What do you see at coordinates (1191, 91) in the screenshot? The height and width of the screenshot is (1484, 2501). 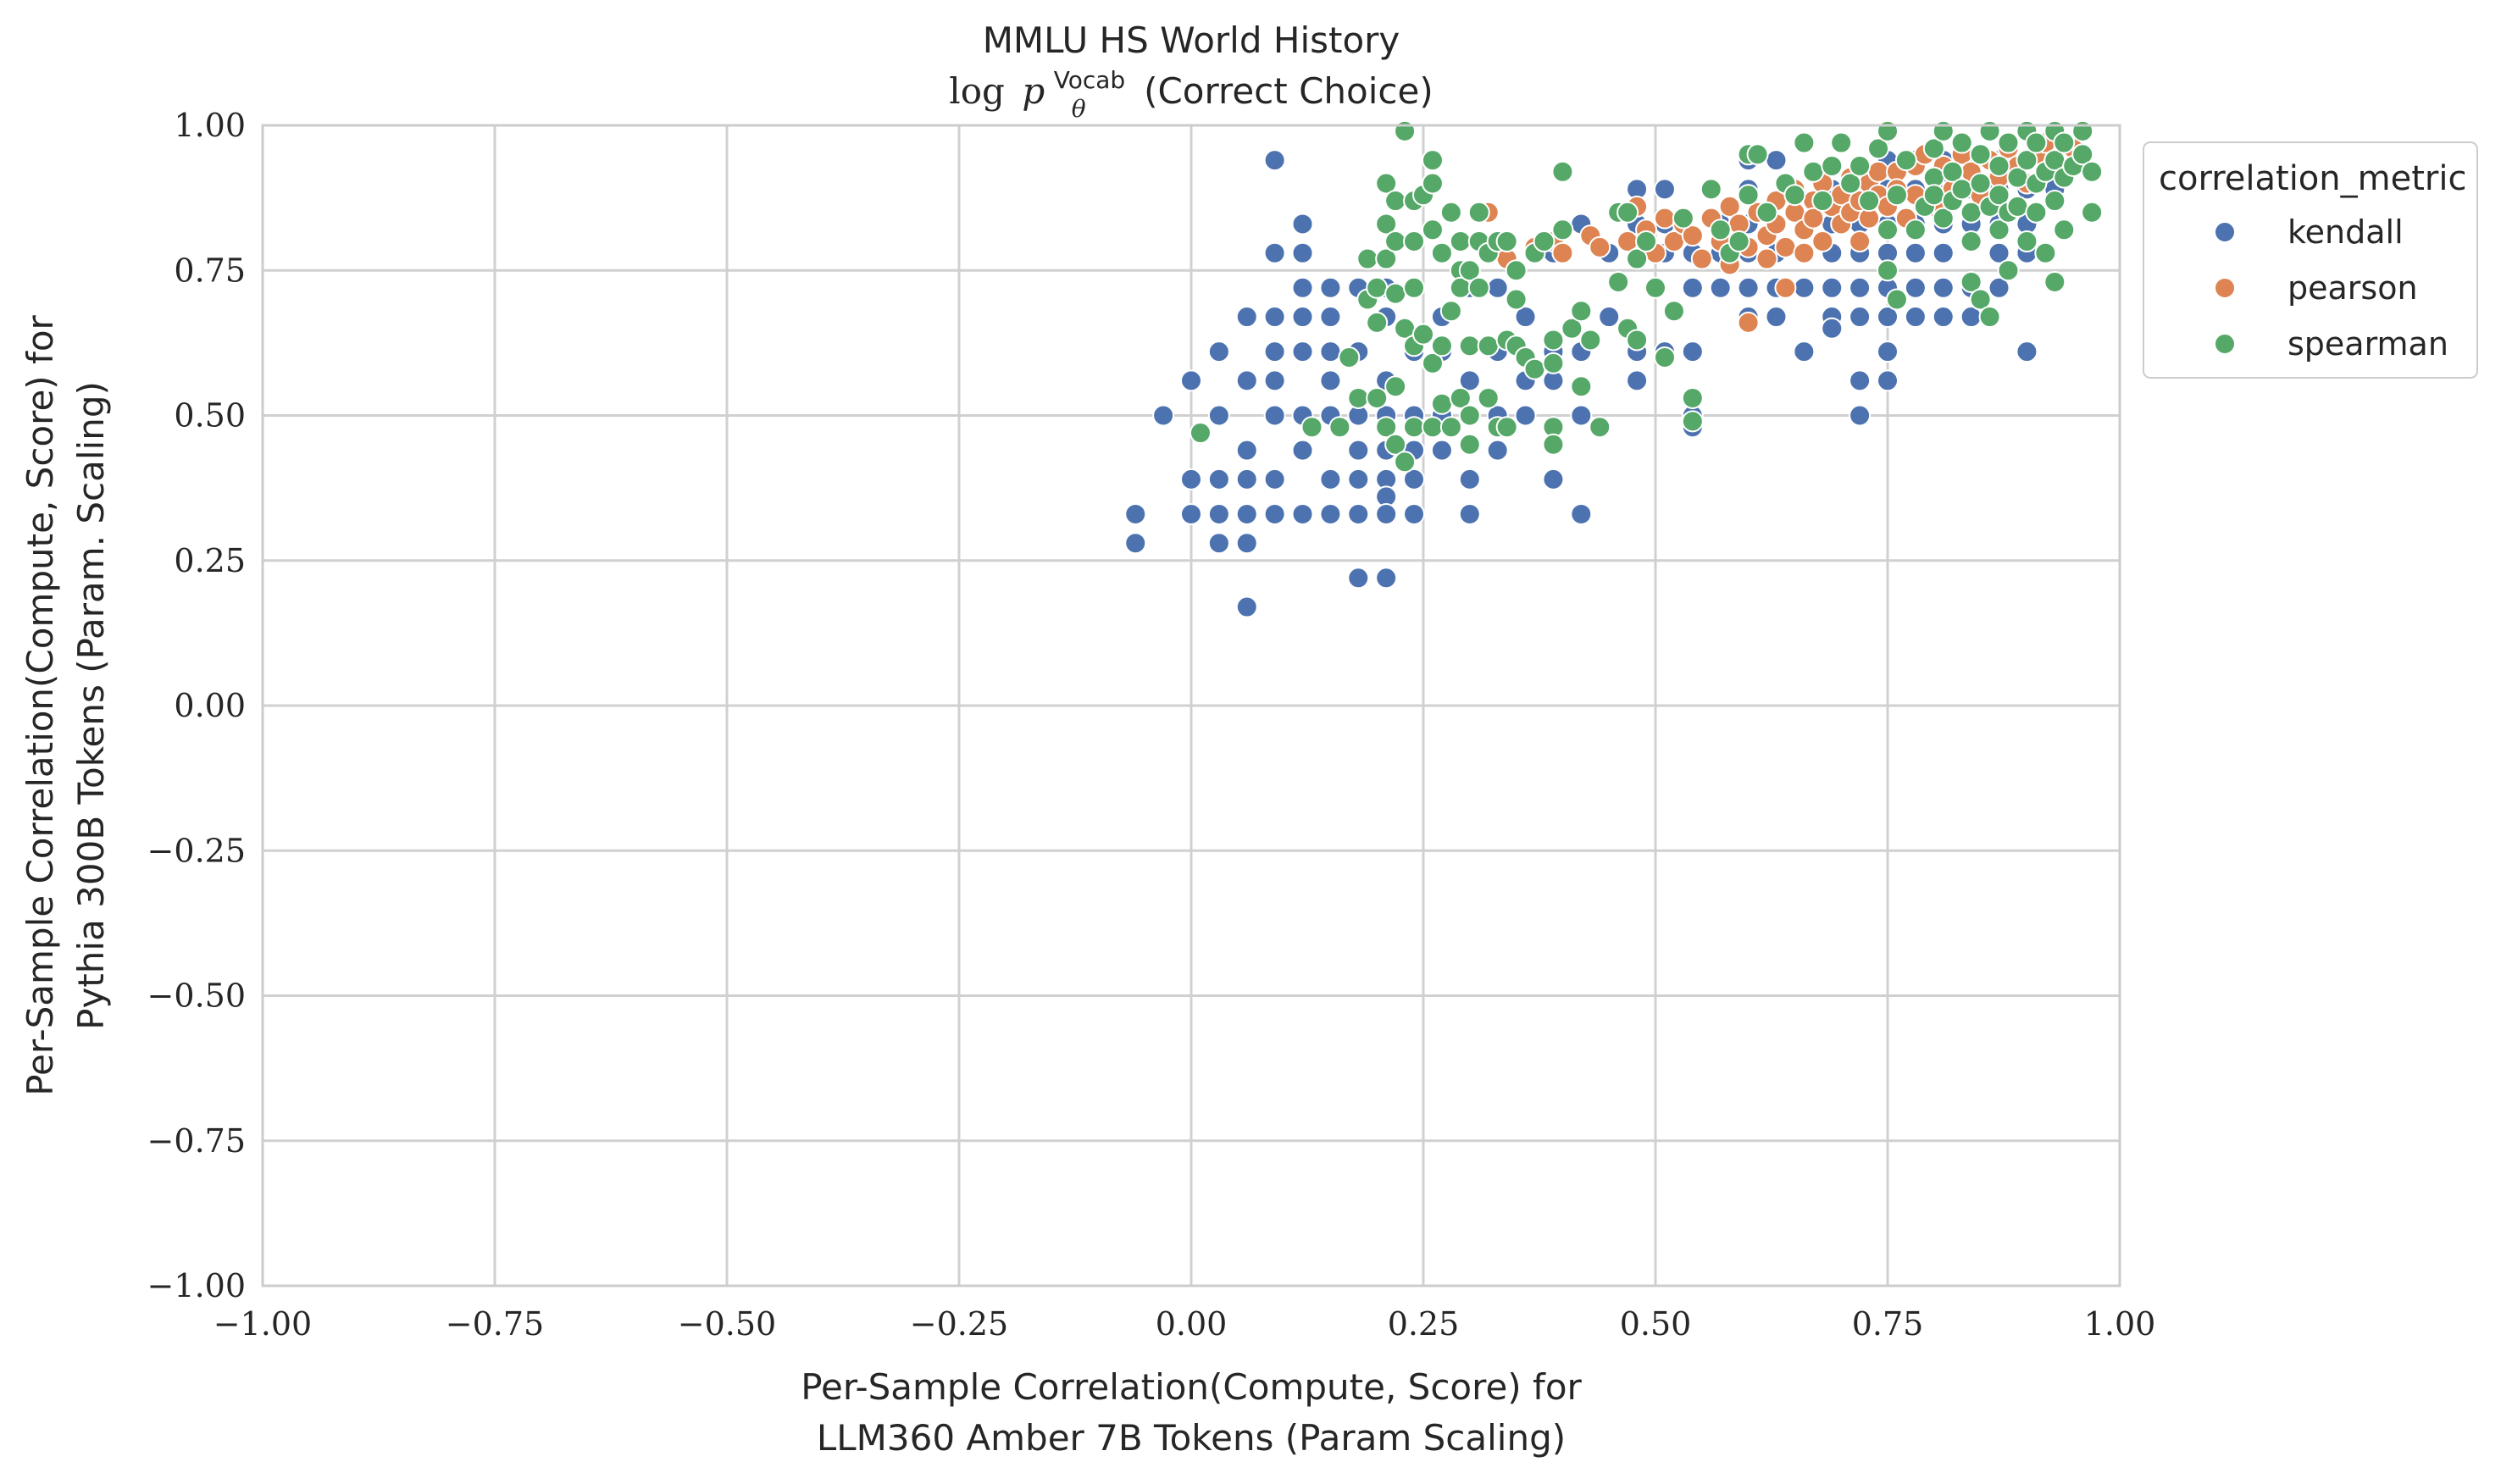 I see `chart-subtitle: log p Vocab θ (Correct Choice)` at bounding box center [1191, 91].